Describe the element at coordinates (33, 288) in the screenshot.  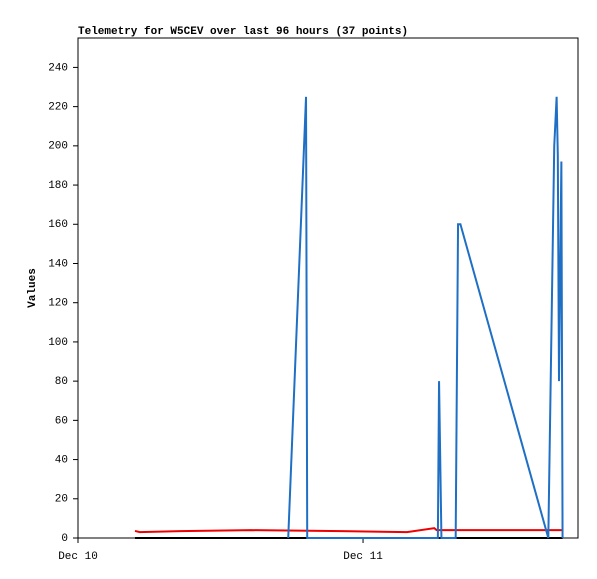
I see `y-axis-label: Values` at that location.